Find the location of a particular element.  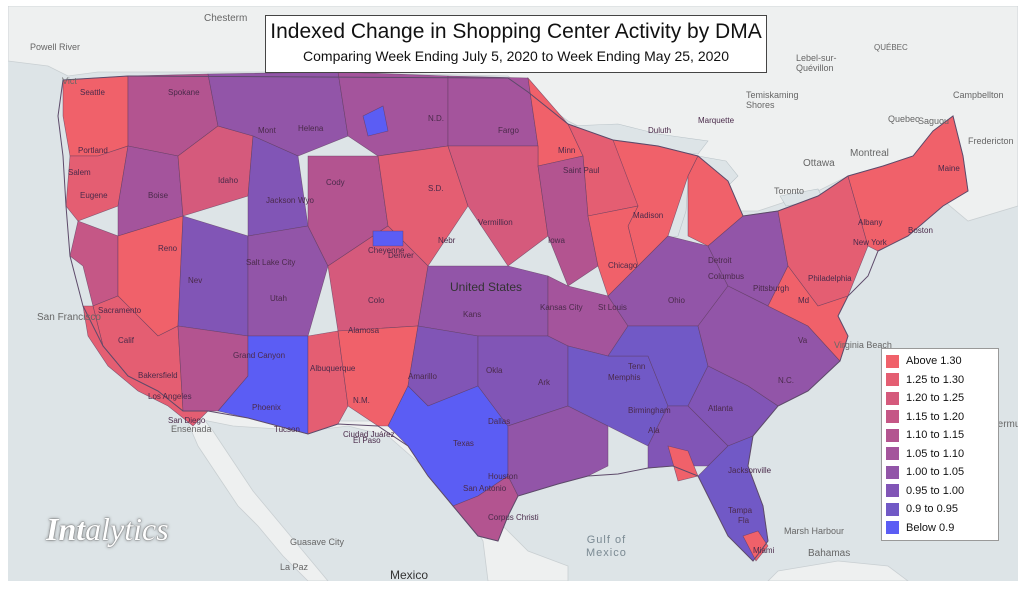

legend-label: 1.20 to 1.25 is located at coordinates (935, 398).